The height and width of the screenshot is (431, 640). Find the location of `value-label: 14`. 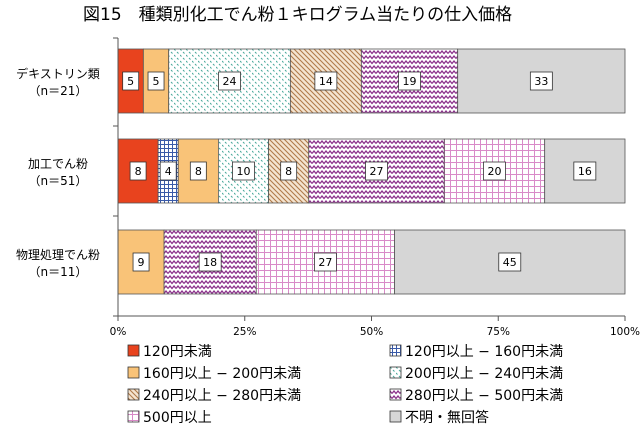

value-label: 14 is located at coordinates (326, 81).